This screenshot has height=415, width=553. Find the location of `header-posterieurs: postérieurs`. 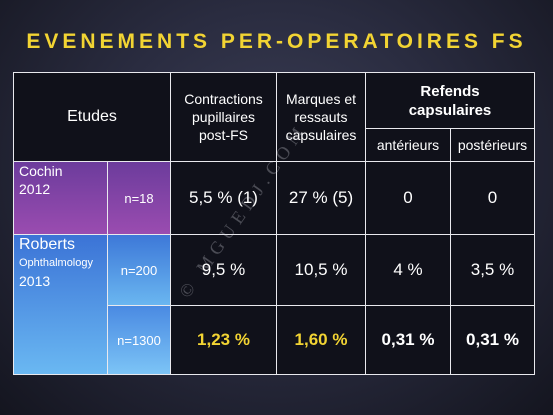

header-posterieurs: postérieurs is located at coordinates (492, 145).